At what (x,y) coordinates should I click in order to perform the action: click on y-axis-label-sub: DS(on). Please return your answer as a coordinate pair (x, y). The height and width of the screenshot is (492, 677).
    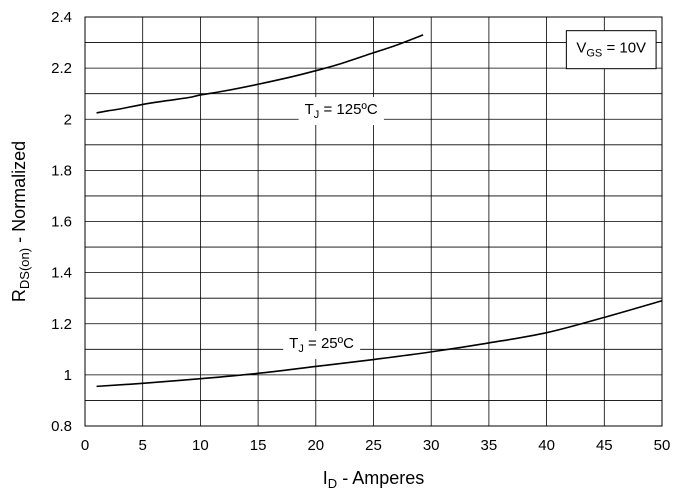
    Looking at the image, I should click on (24, 268).